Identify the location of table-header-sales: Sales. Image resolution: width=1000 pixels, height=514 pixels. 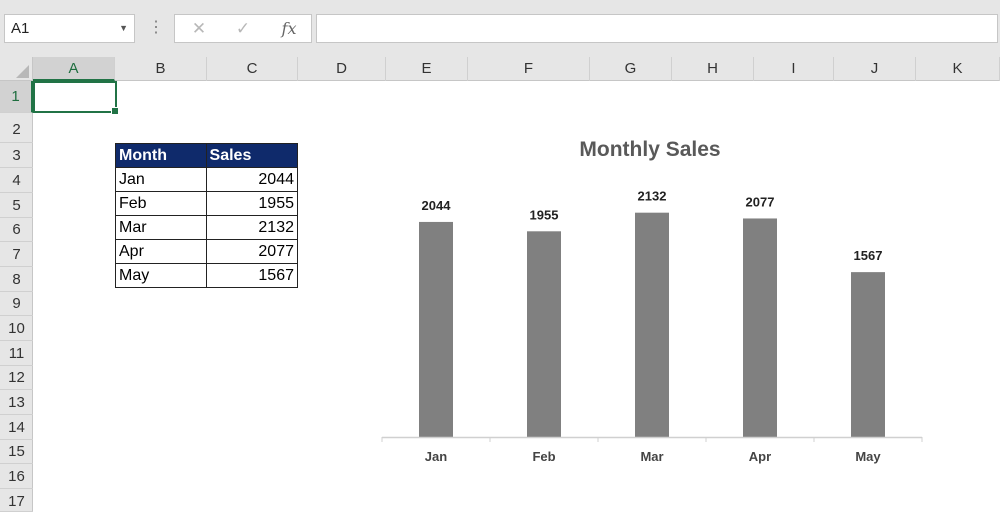
(252, 155).